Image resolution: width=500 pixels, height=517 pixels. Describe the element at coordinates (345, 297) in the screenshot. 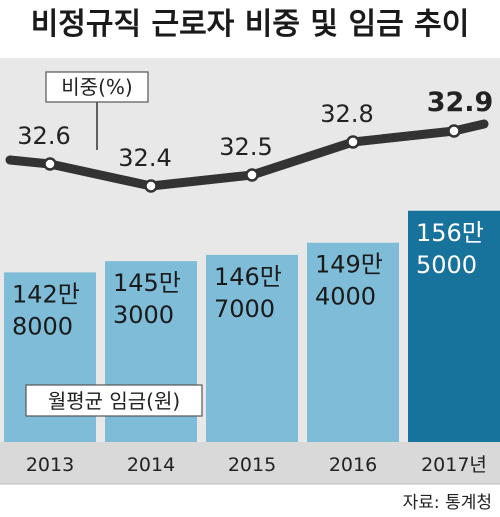

I see `bar-value-label: 4000` at that location.